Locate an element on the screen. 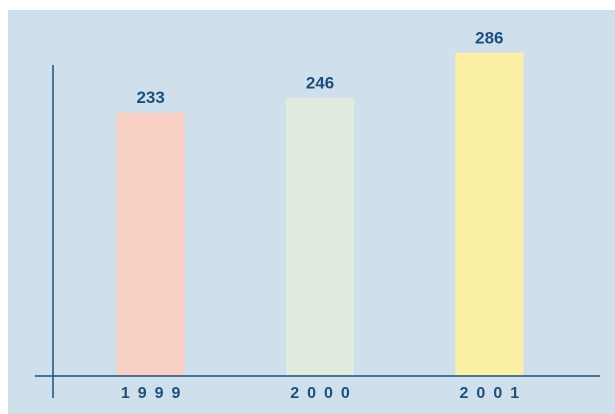 The height and width of the screenshot is (414, 615). x-tick-label: 1999 is located at coordinates (155, 393).